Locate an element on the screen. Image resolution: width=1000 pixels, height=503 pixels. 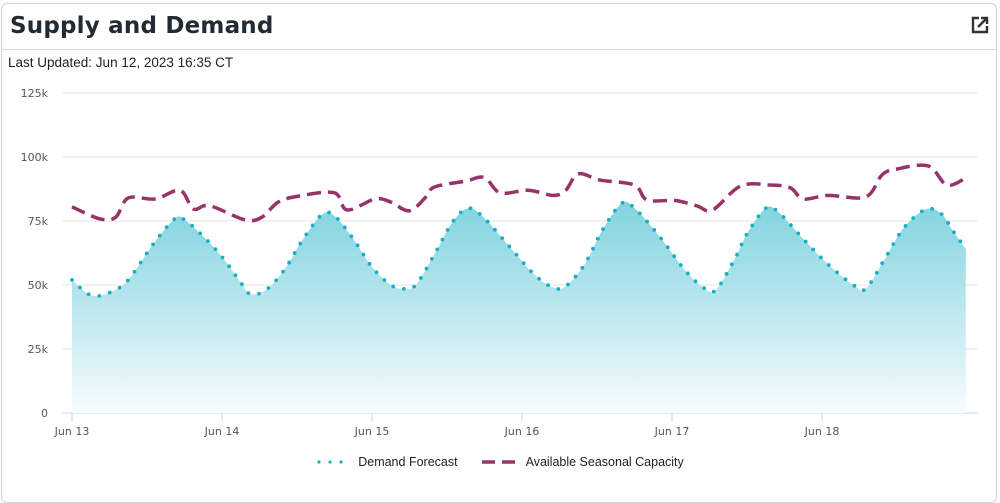
y-tick-label: 50k is located at coordinates (38, 285).